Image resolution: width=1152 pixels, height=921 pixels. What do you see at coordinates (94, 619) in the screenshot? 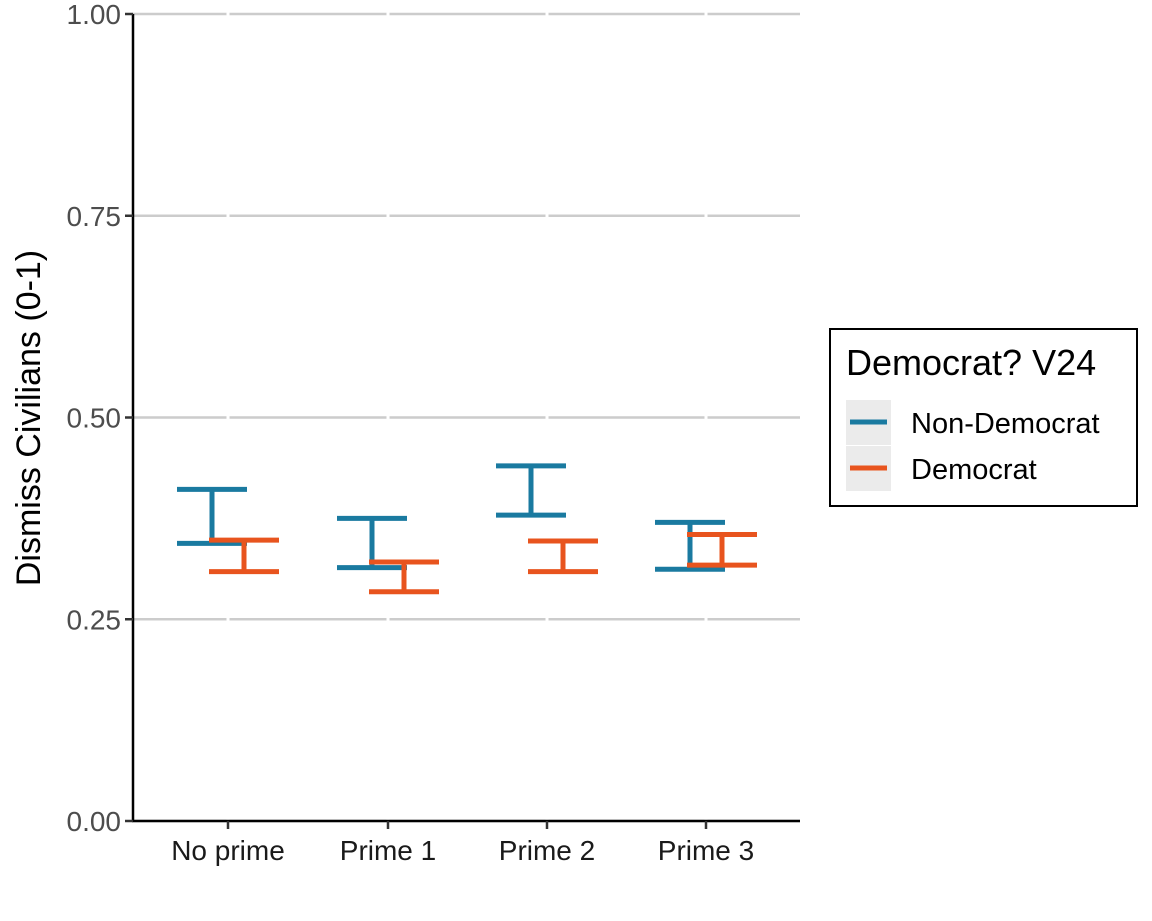
I see `y-tick-label: 0.25` at bounding box center [94, 619].